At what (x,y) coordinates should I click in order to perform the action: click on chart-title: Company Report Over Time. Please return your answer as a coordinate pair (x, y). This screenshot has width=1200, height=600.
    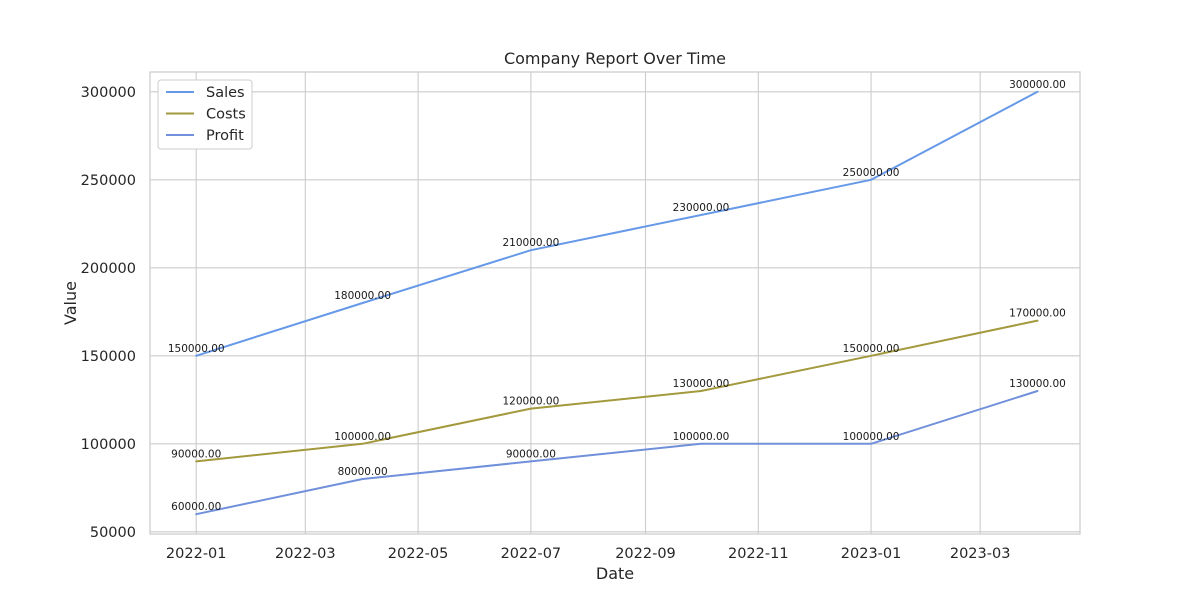
    Looking at the image, I should click on (615, 58).